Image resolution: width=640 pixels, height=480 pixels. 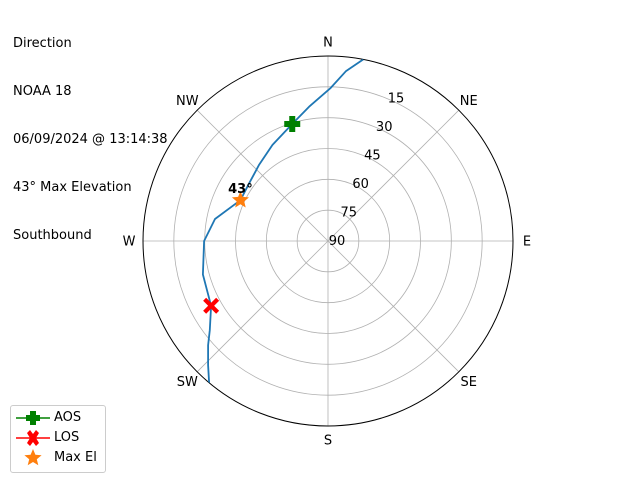 I want to click on r-tick-label: 15, so click(x=396, y=99).